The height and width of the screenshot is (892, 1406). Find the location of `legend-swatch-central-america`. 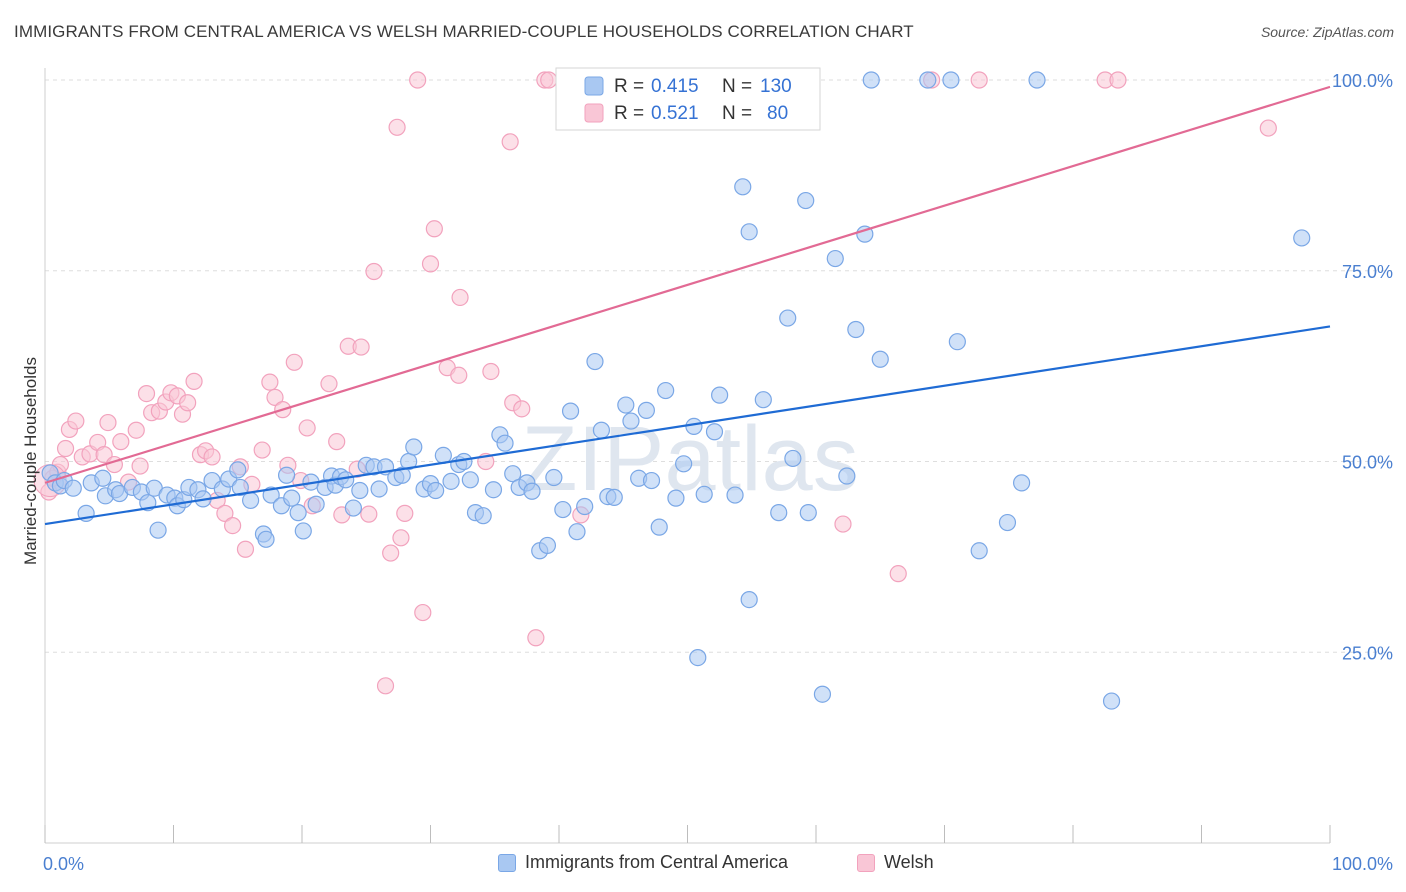

legend-swatch-central-america is located at coordinates (594, 86).